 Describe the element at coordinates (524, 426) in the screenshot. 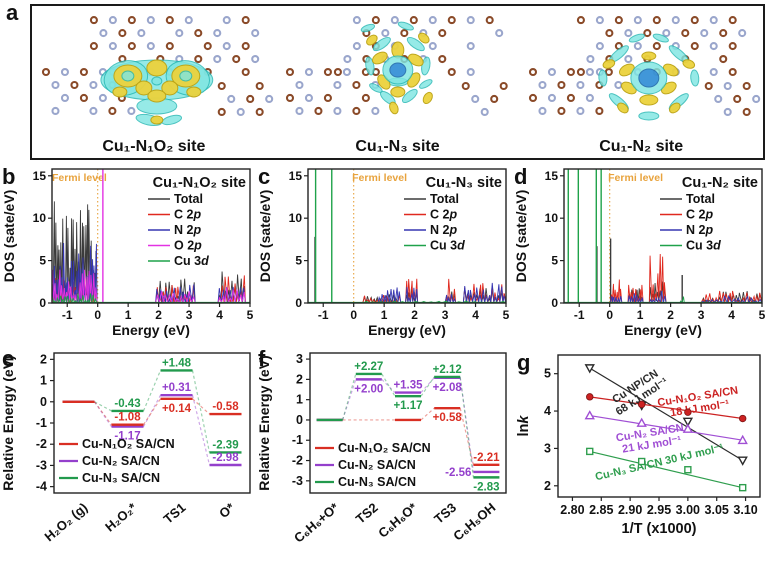

I see `svg-text: lnk` at that location.